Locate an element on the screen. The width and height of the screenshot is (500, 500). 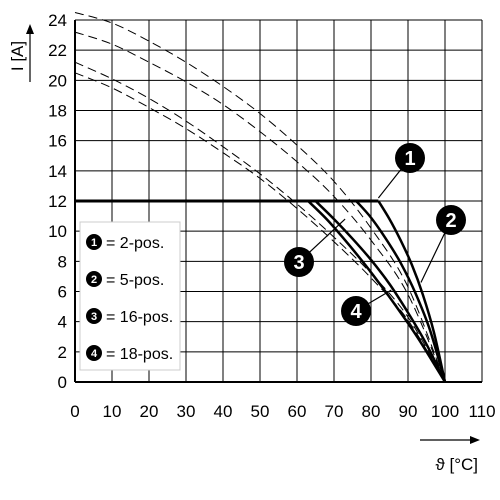
series-3-derated-line is located at coordinates (380, 291).